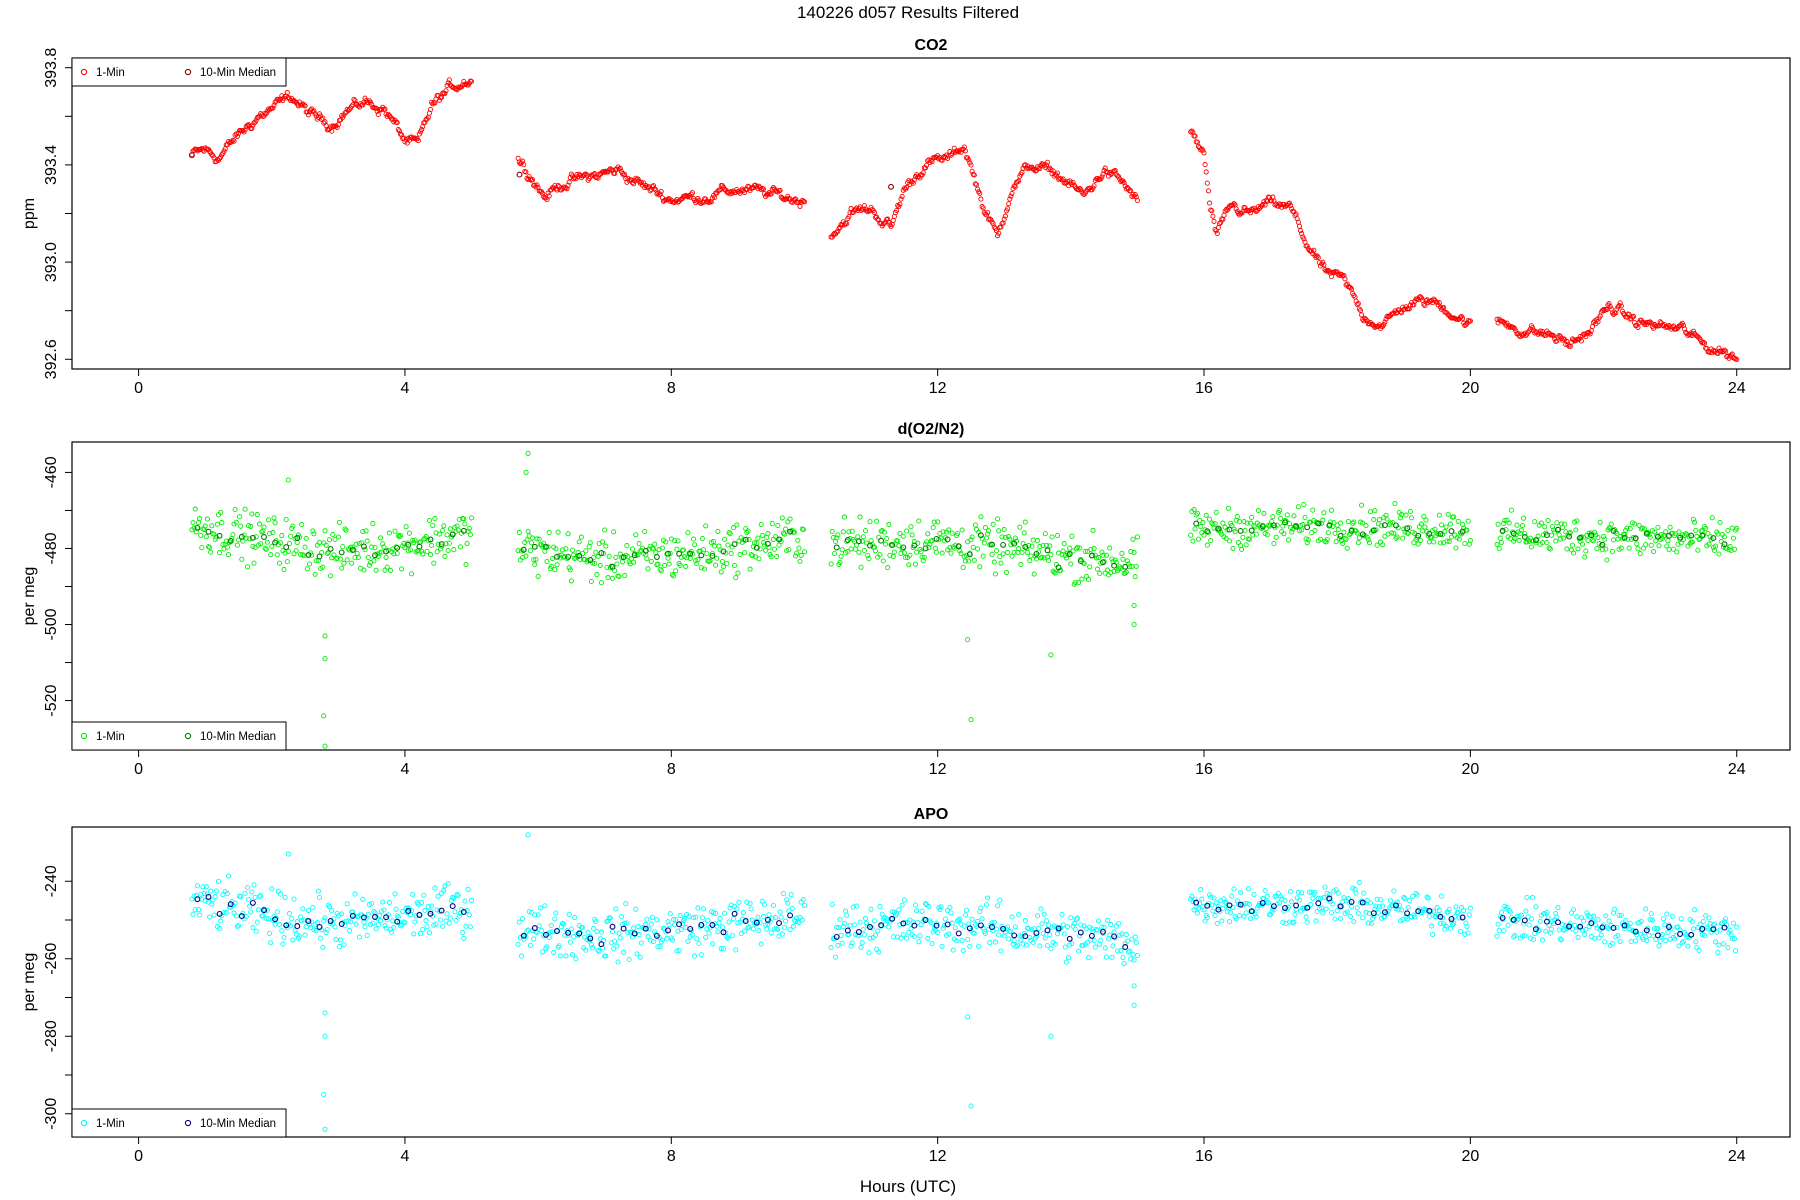 Image resolution: width=1800 pixels, height=1200 pixels. I want to click on x-tick-label: 4, so click(404, 769).